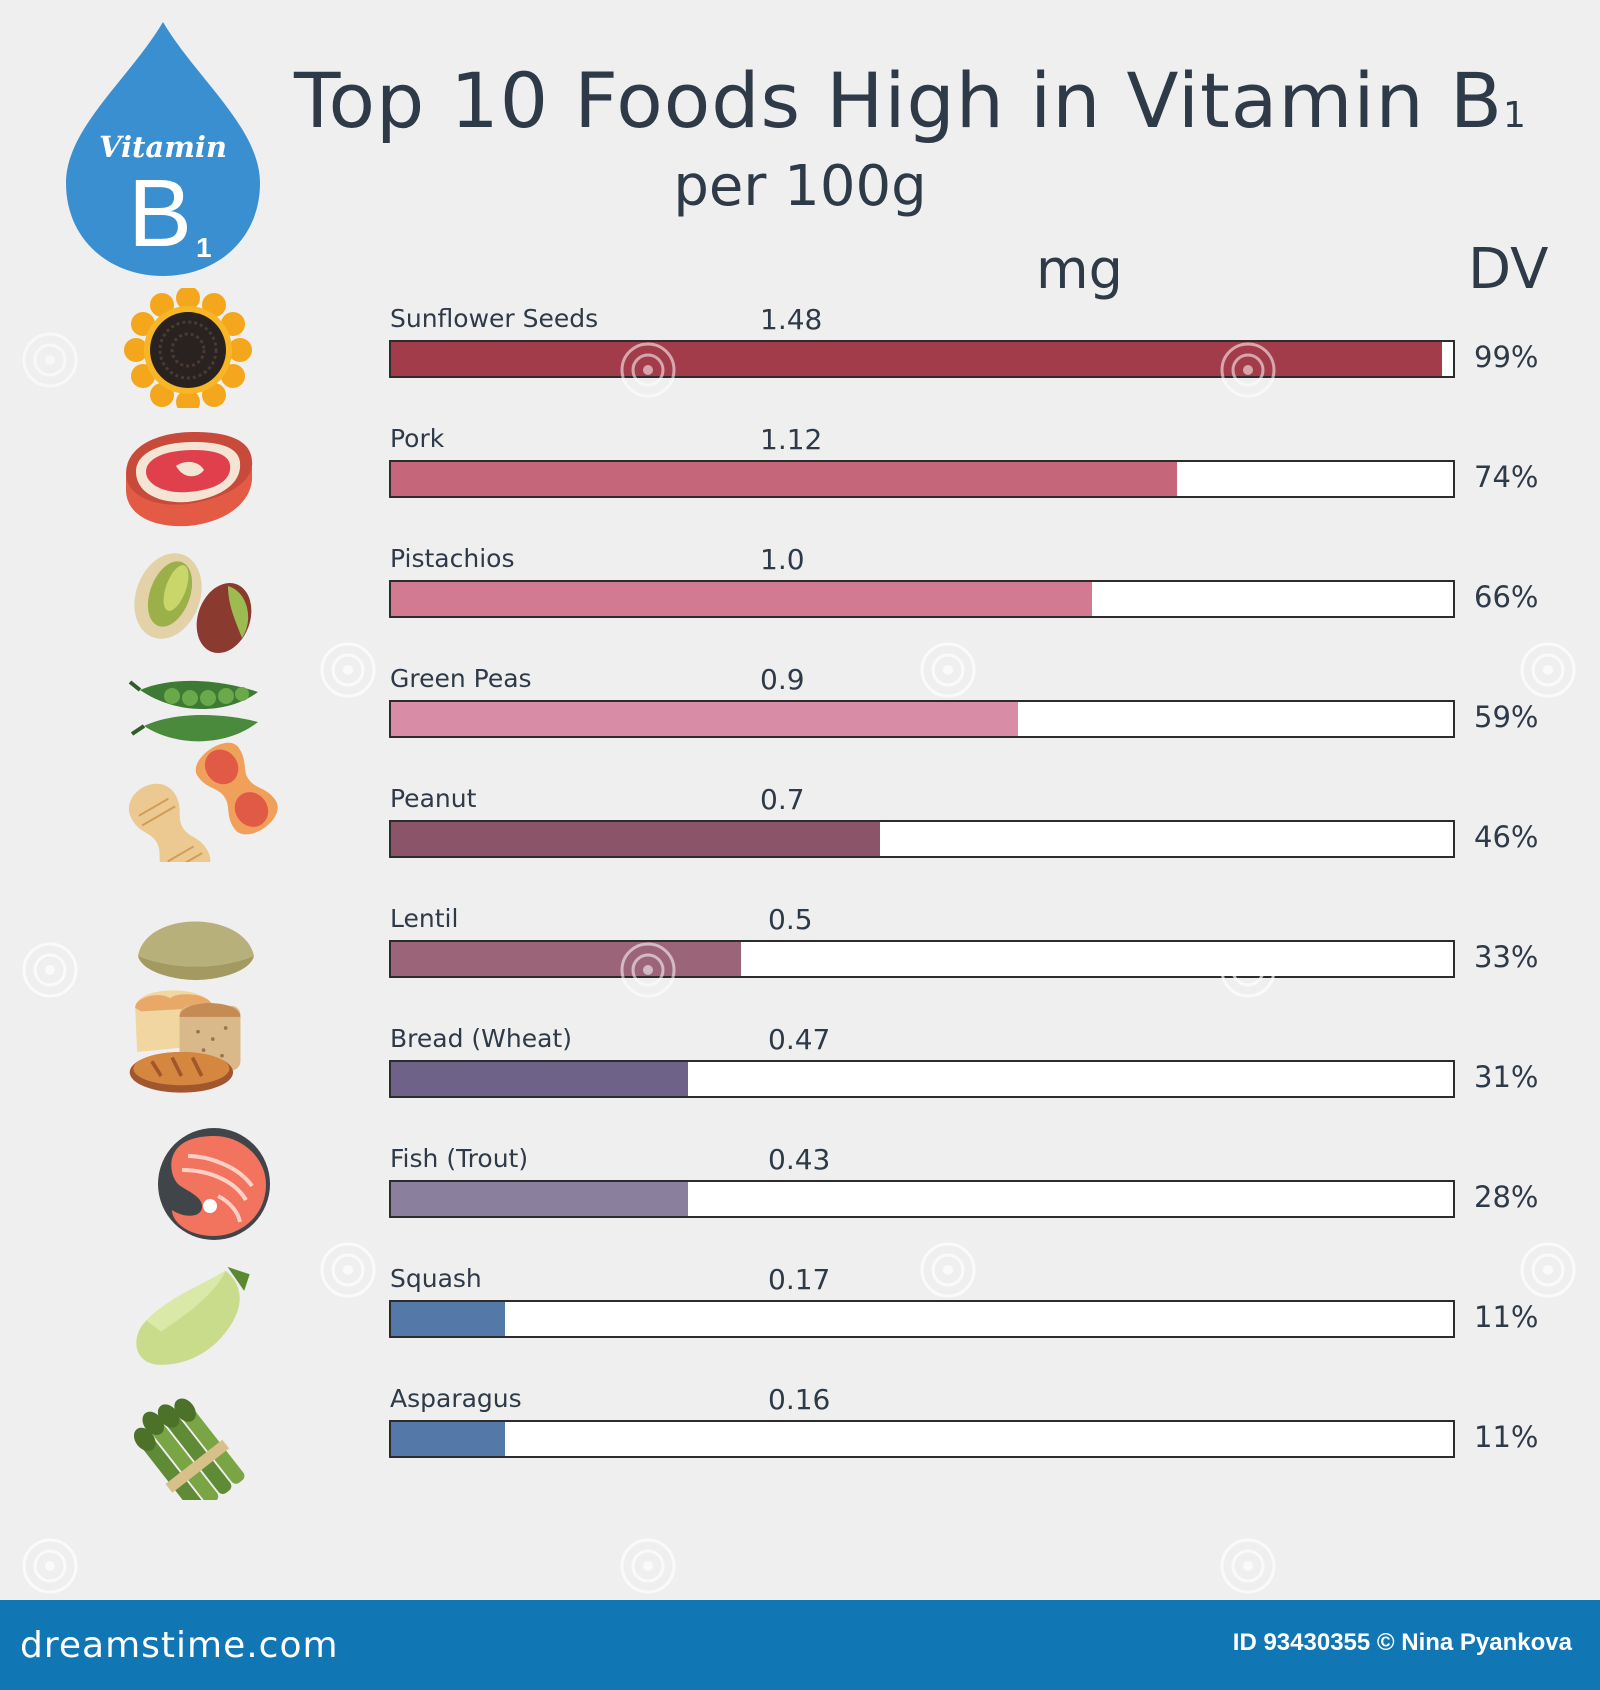  I want to click on dv-column-heading: DV, so click(1508, 269).